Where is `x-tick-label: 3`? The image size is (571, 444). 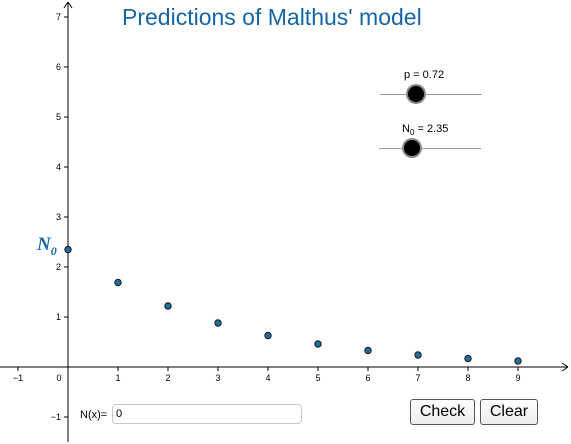
x-tick-label: 3 is located at coordinates (217, 378).